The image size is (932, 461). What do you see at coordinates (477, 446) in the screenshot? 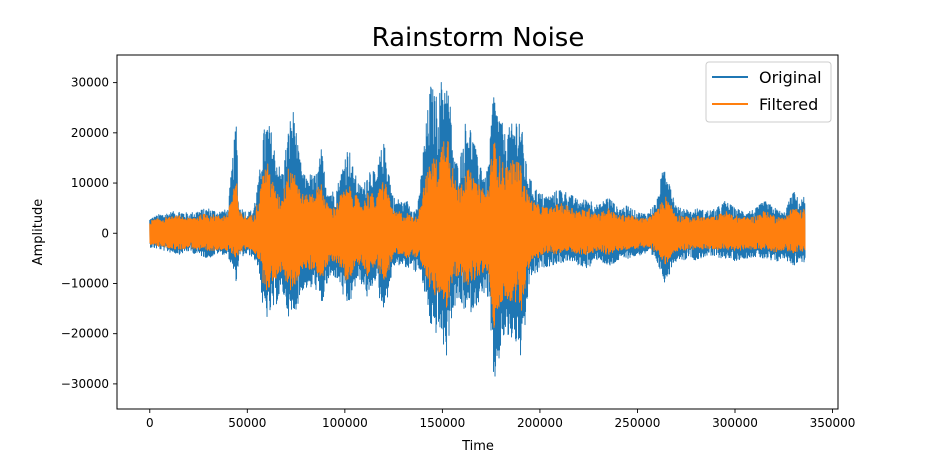
I see `x-axis-label: Time` at bounding box center [477, 446].